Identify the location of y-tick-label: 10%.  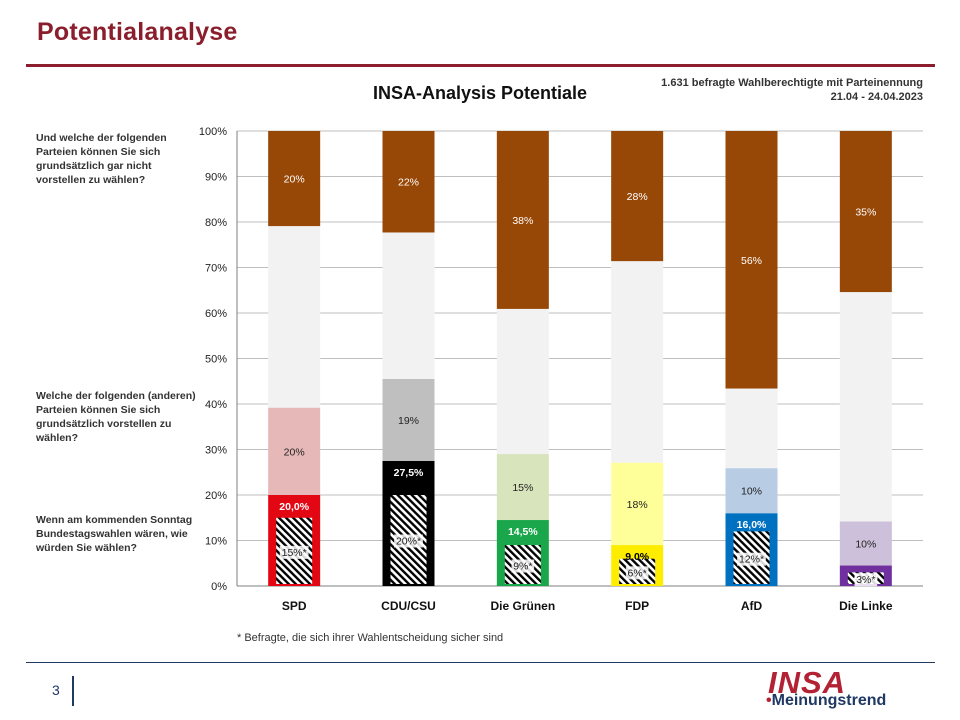
(216, 542).